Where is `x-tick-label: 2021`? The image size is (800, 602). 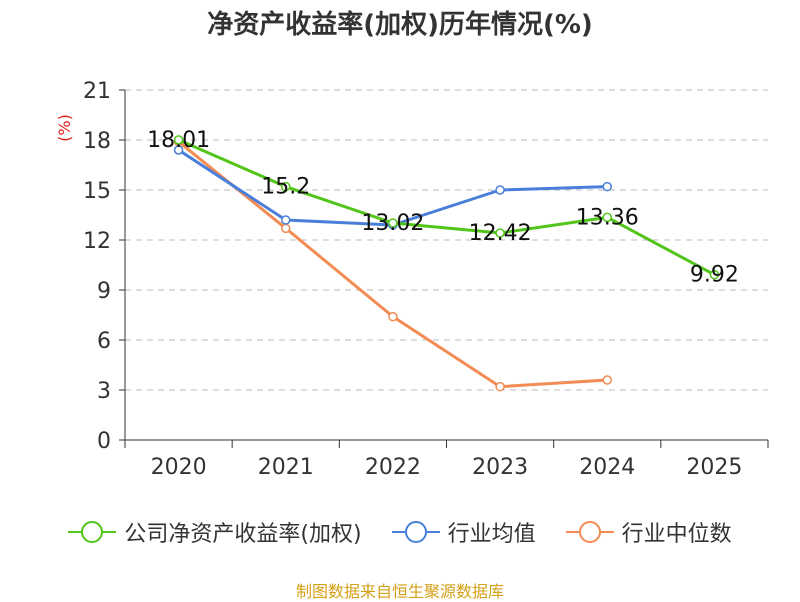 x-tick-label: 2021 is located at coordinates (286, 467).